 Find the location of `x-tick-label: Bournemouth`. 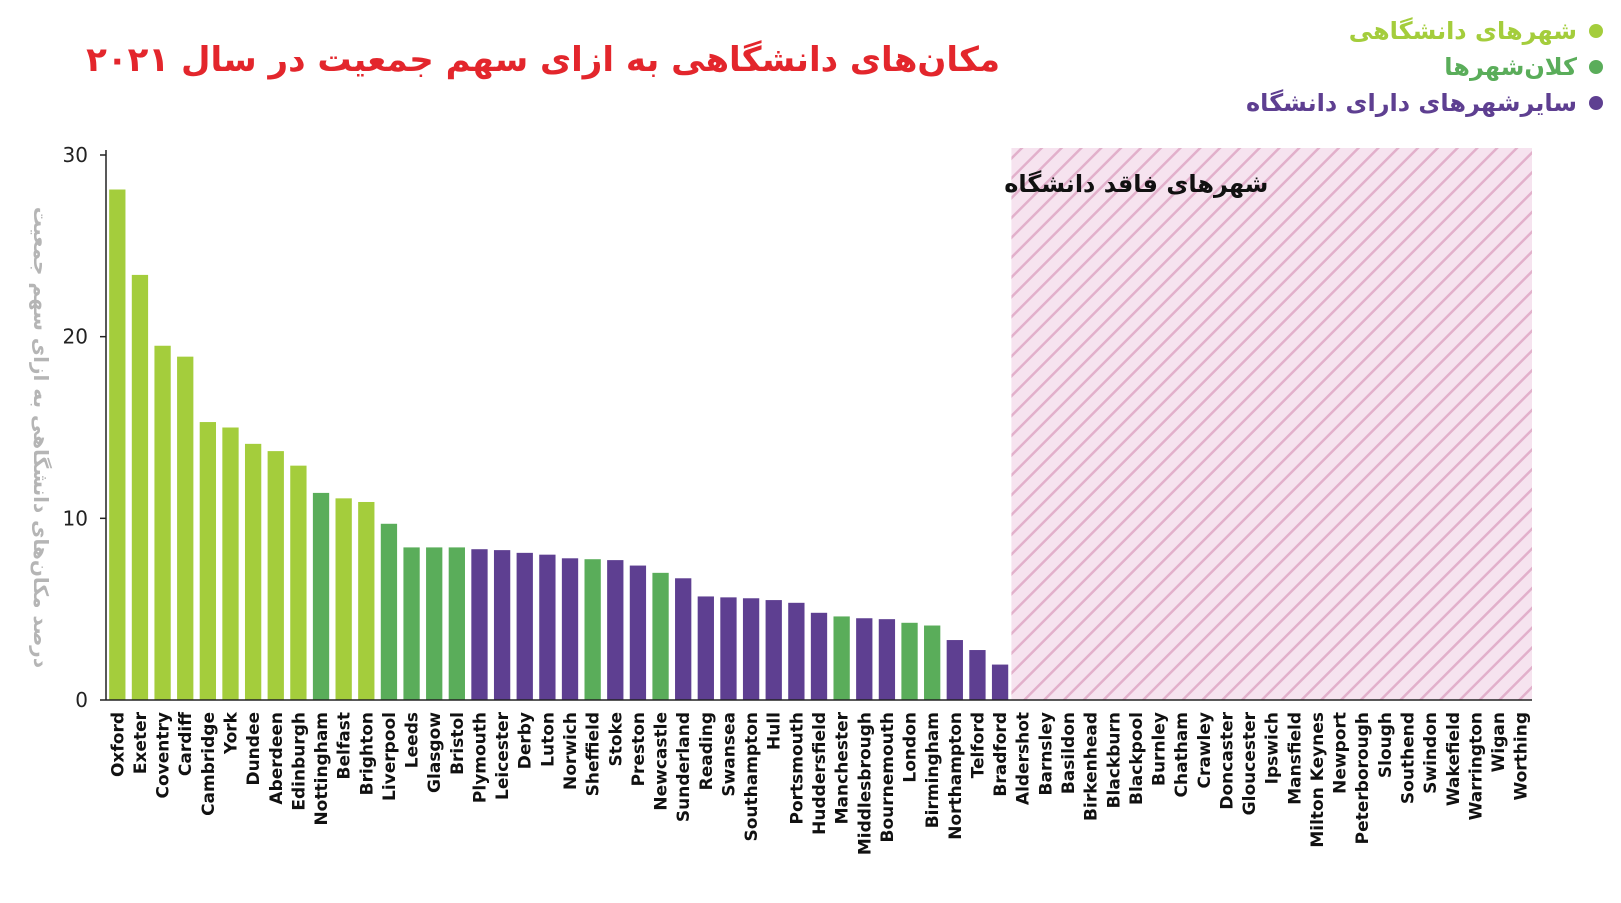

x-tick-label: Bournemouth is located at coordinates (888, 777).